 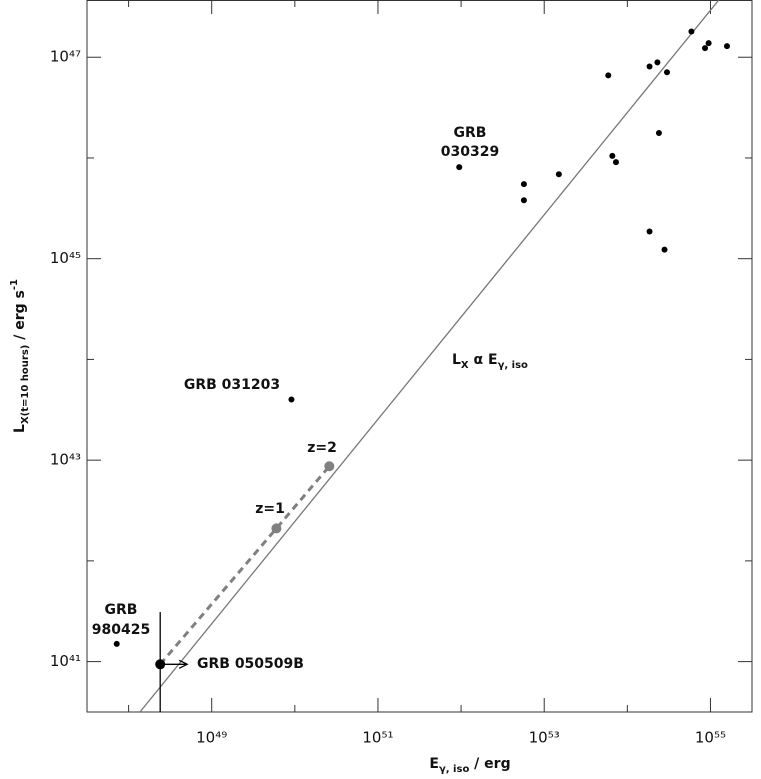 I want to click on fit-label-sub: γ, iso, so click(x=513, y=365).